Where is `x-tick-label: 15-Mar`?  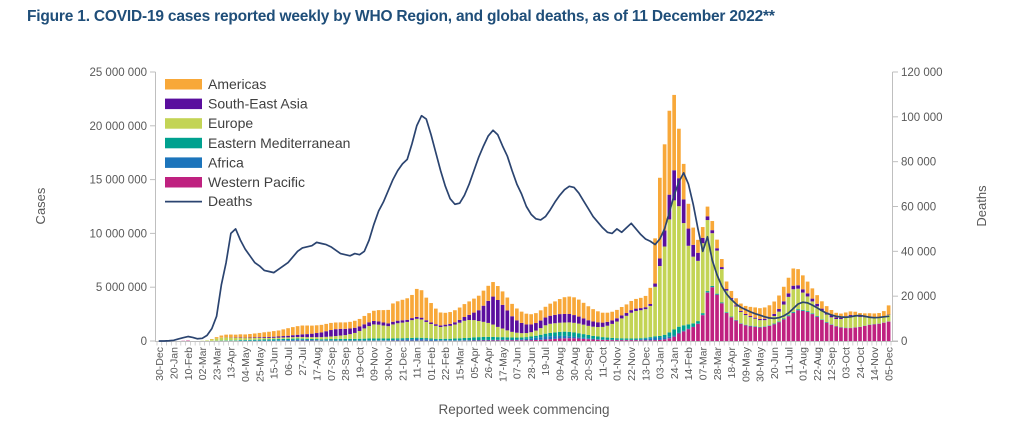 x-tick-label: 15-Mar is located at coordinates (460, 364).